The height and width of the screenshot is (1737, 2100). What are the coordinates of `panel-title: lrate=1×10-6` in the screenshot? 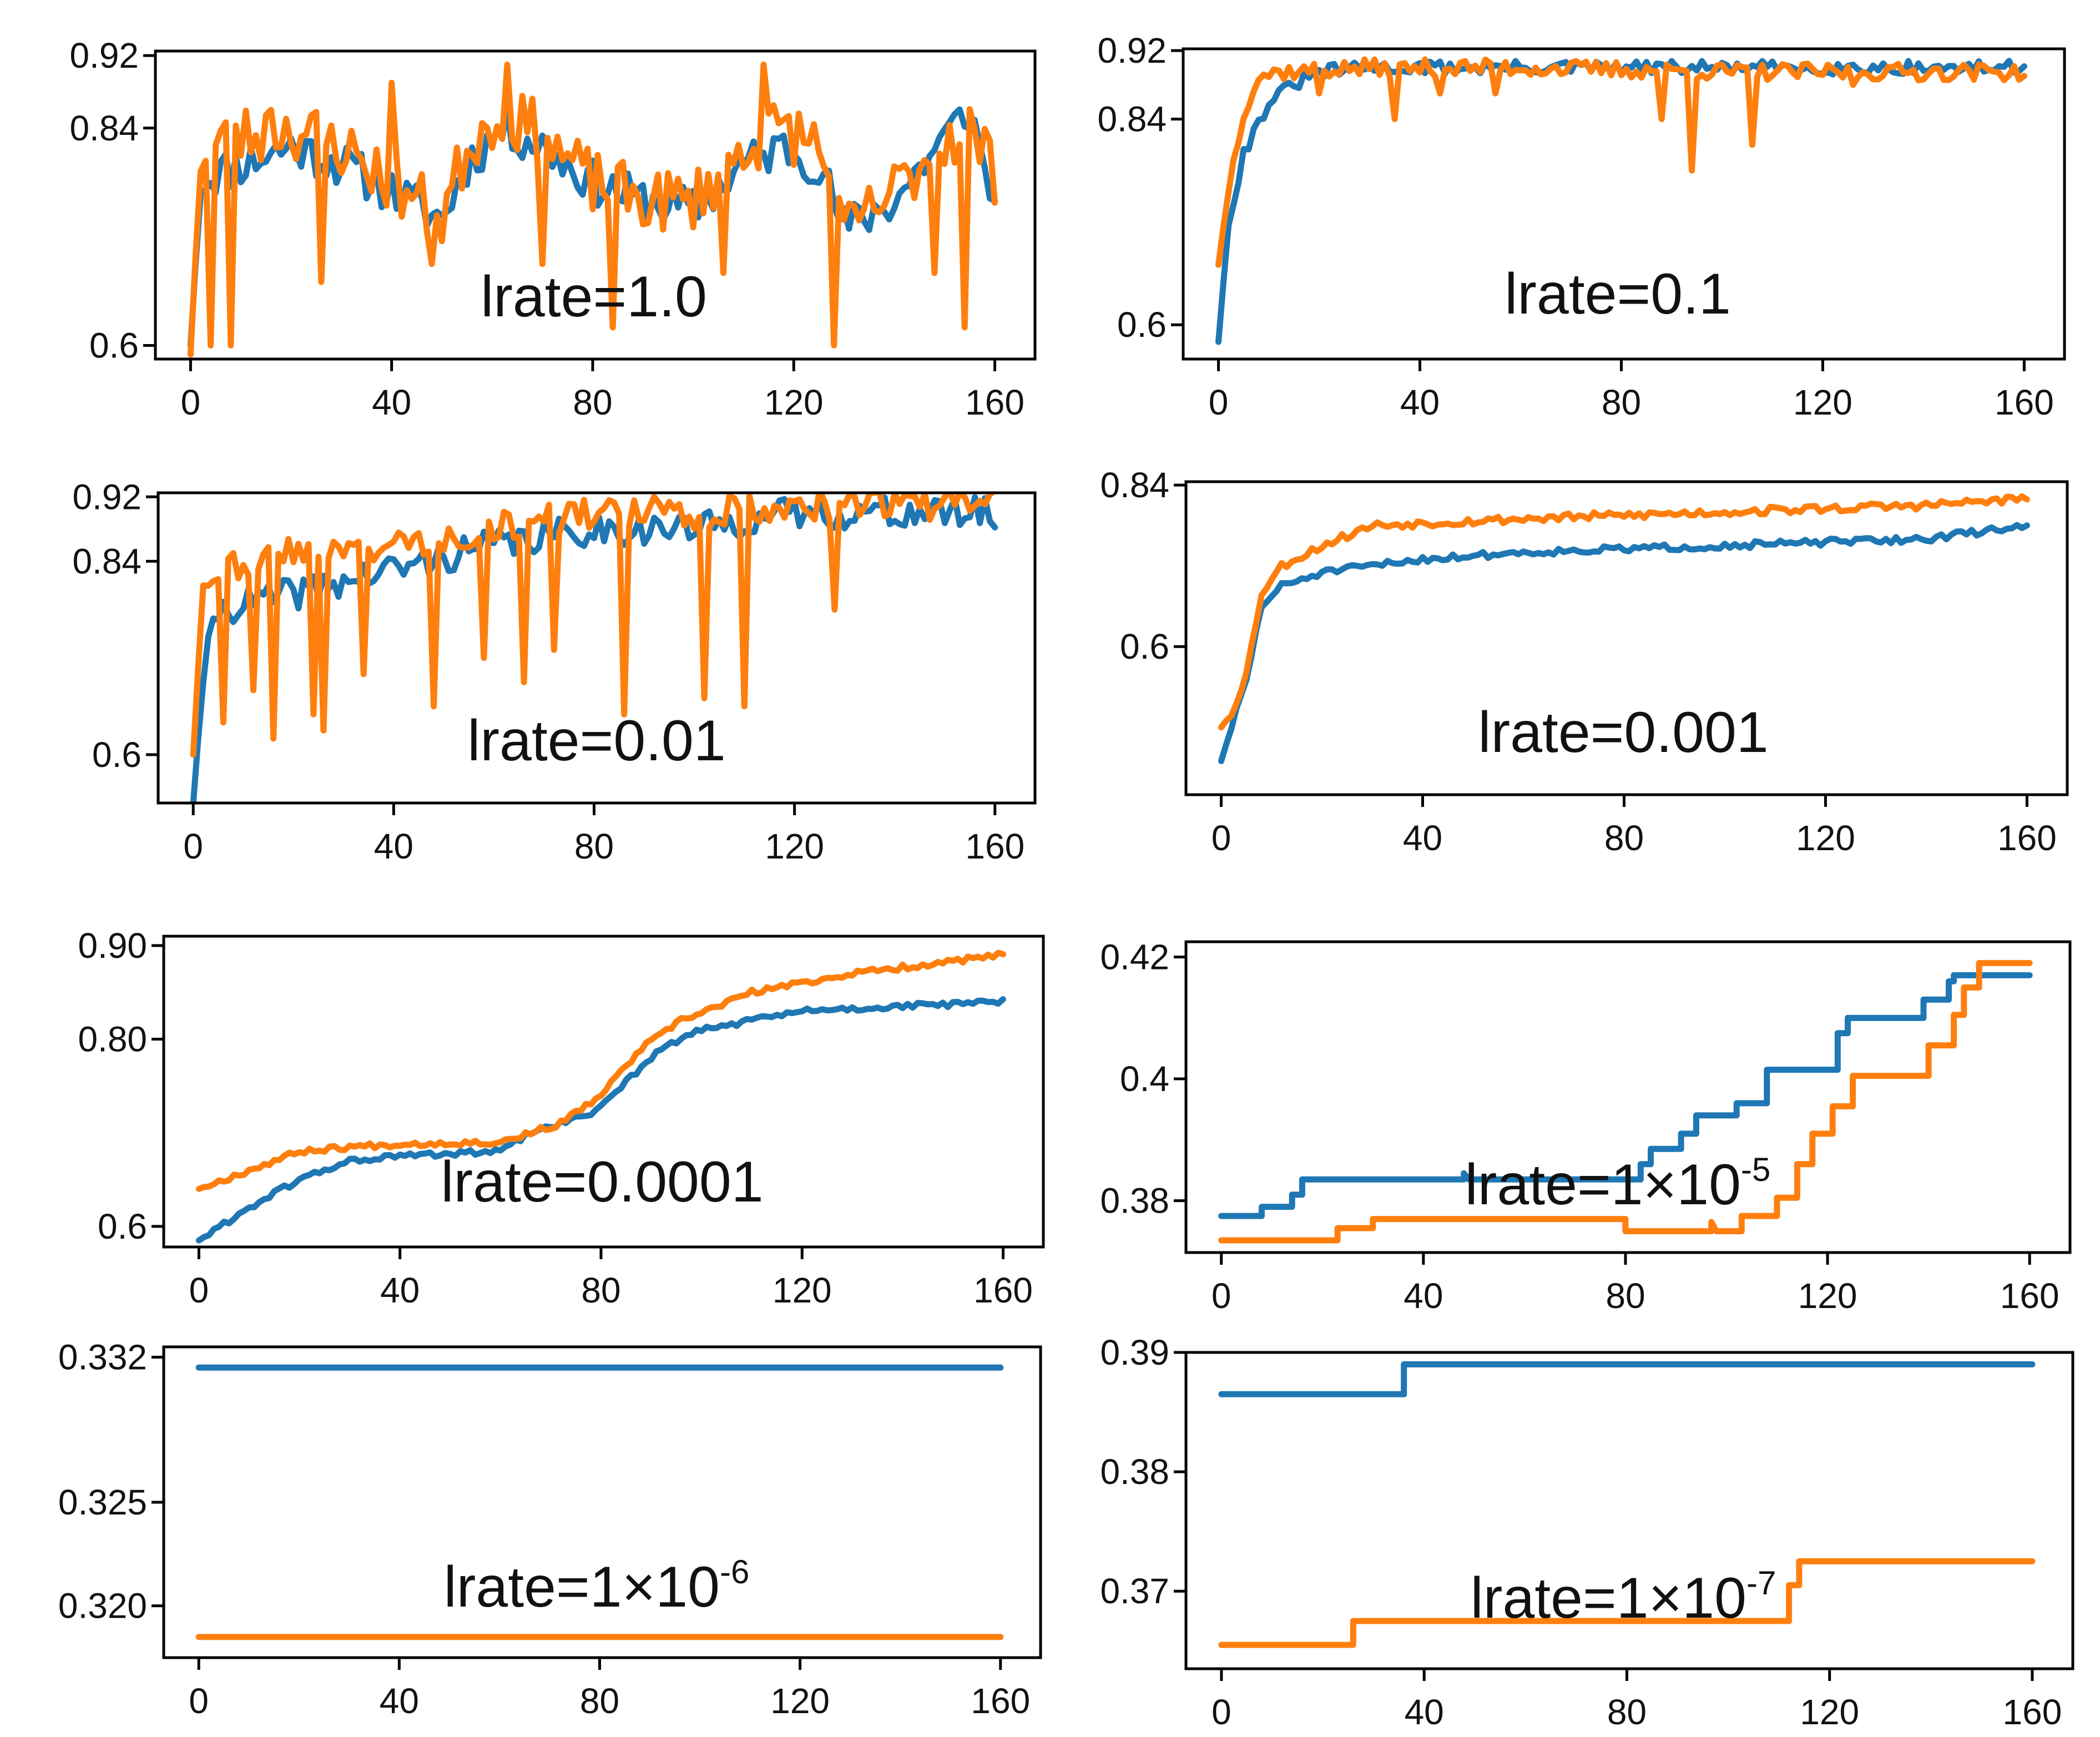 It's located at (597, 1586).